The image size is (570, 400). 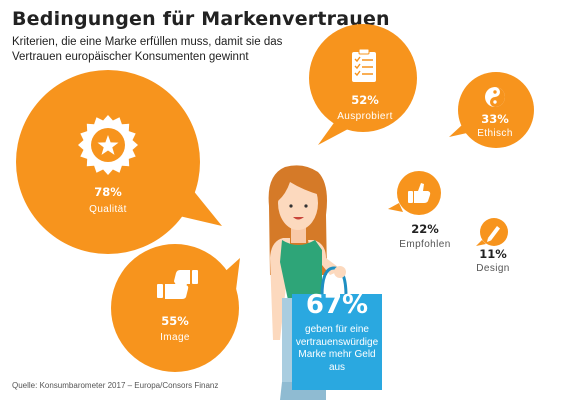 What do you see at coordinates (175, 337) in the screenshot?
I see `category-label-image: Image` at bounding box center [175, 337].